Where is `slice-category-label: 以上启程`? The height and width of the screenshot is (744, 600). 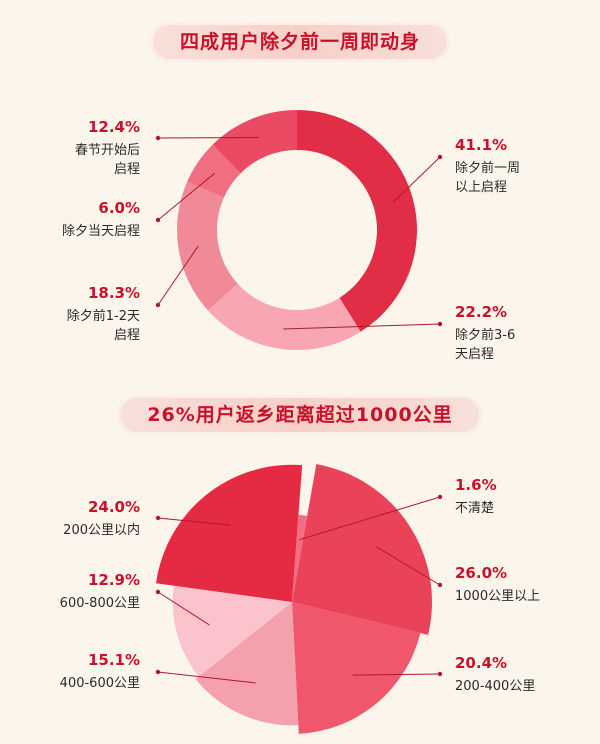
slice-category-label: 以上启程 is located at coordinates (481, 187).